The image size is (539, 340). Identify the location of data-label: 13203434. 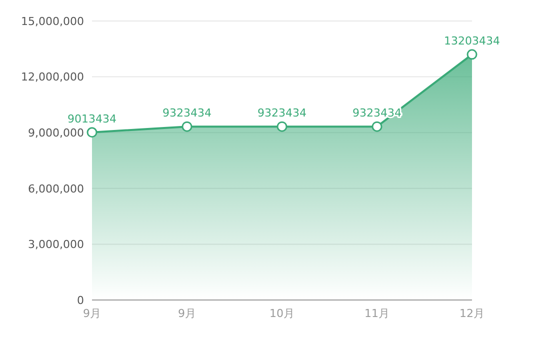
(472, 41).